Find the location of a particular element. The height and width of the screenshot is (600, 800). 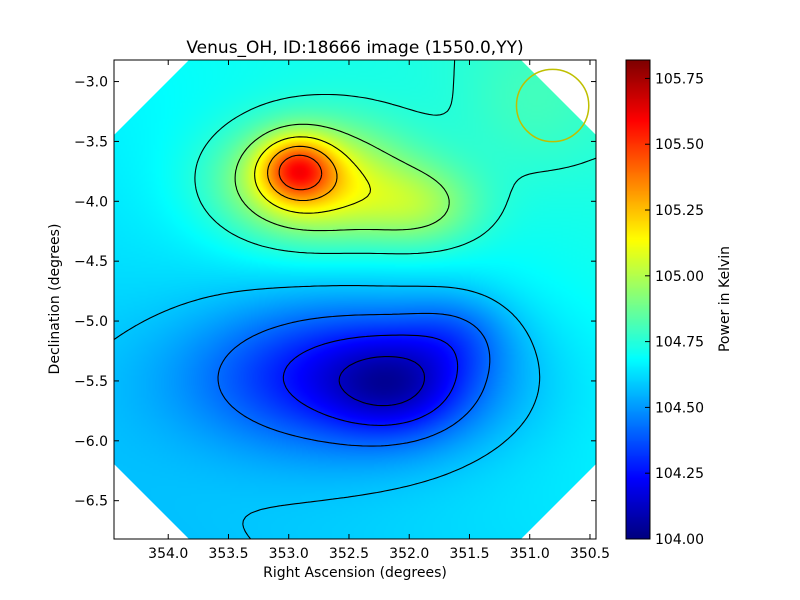

x-tick-label: 352.5 is located at coordinates (349, 554).